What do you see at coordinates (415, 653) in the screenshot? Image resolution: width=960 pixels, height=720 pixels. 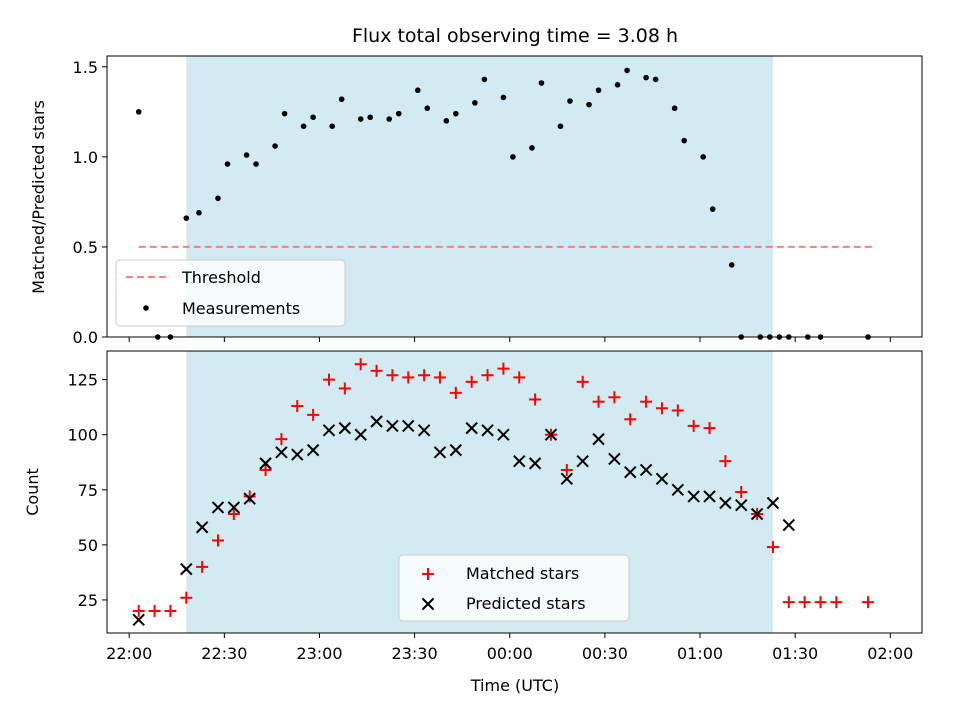 I see `x-tick-label: 23:30` at bounding box center [415, 653].